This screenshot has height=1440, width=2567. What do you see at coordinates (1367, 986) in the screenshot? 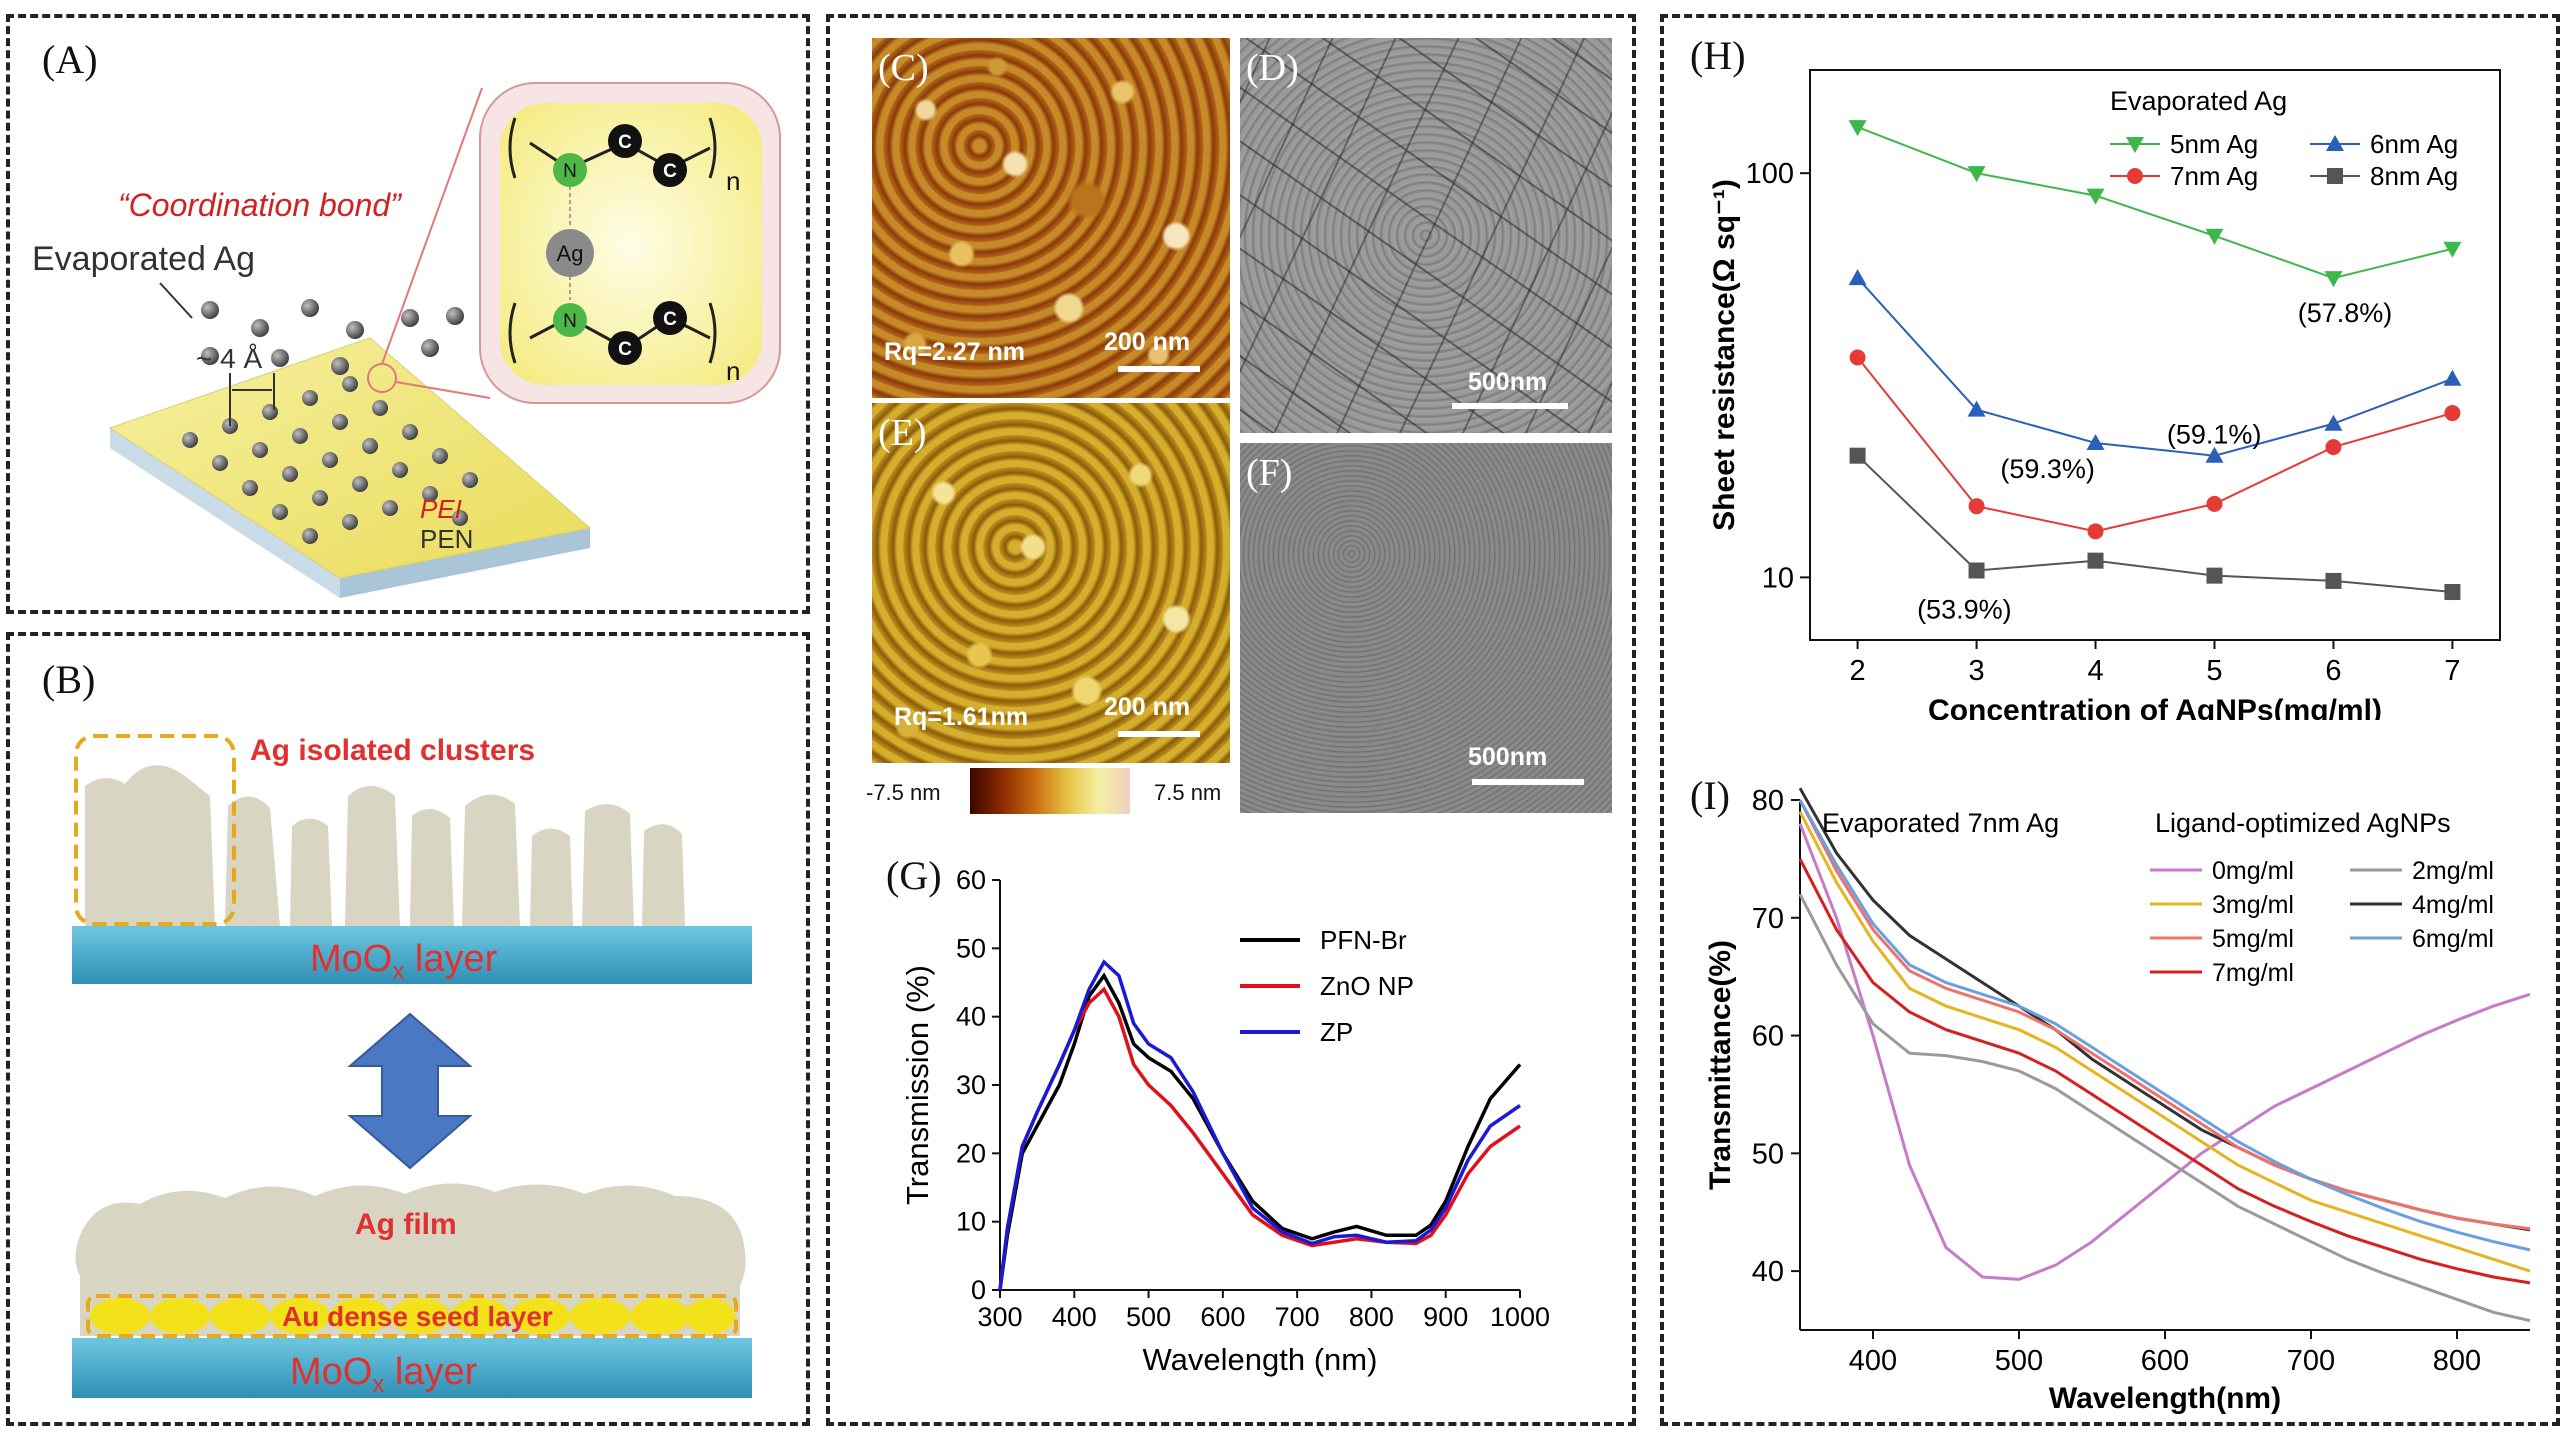
I see `g-legend-label: ZnO NP` at bounding box center [1367, 986].